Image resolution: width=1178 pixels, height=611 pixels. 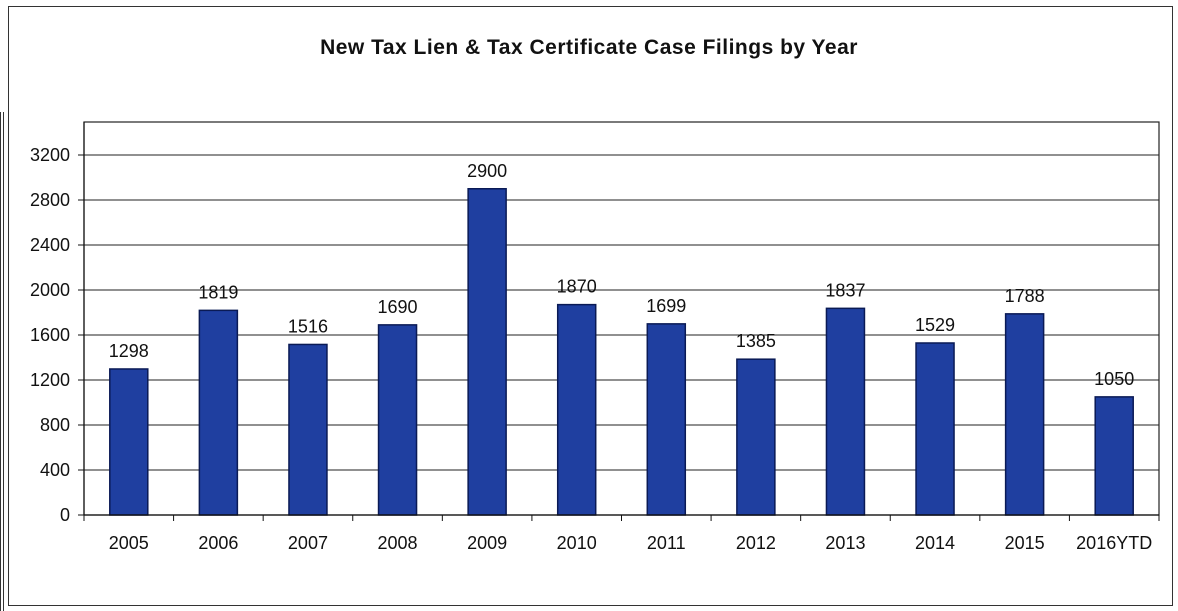 I want to click on x-tick-label-2006: 2006, so click(x=218, y=543).